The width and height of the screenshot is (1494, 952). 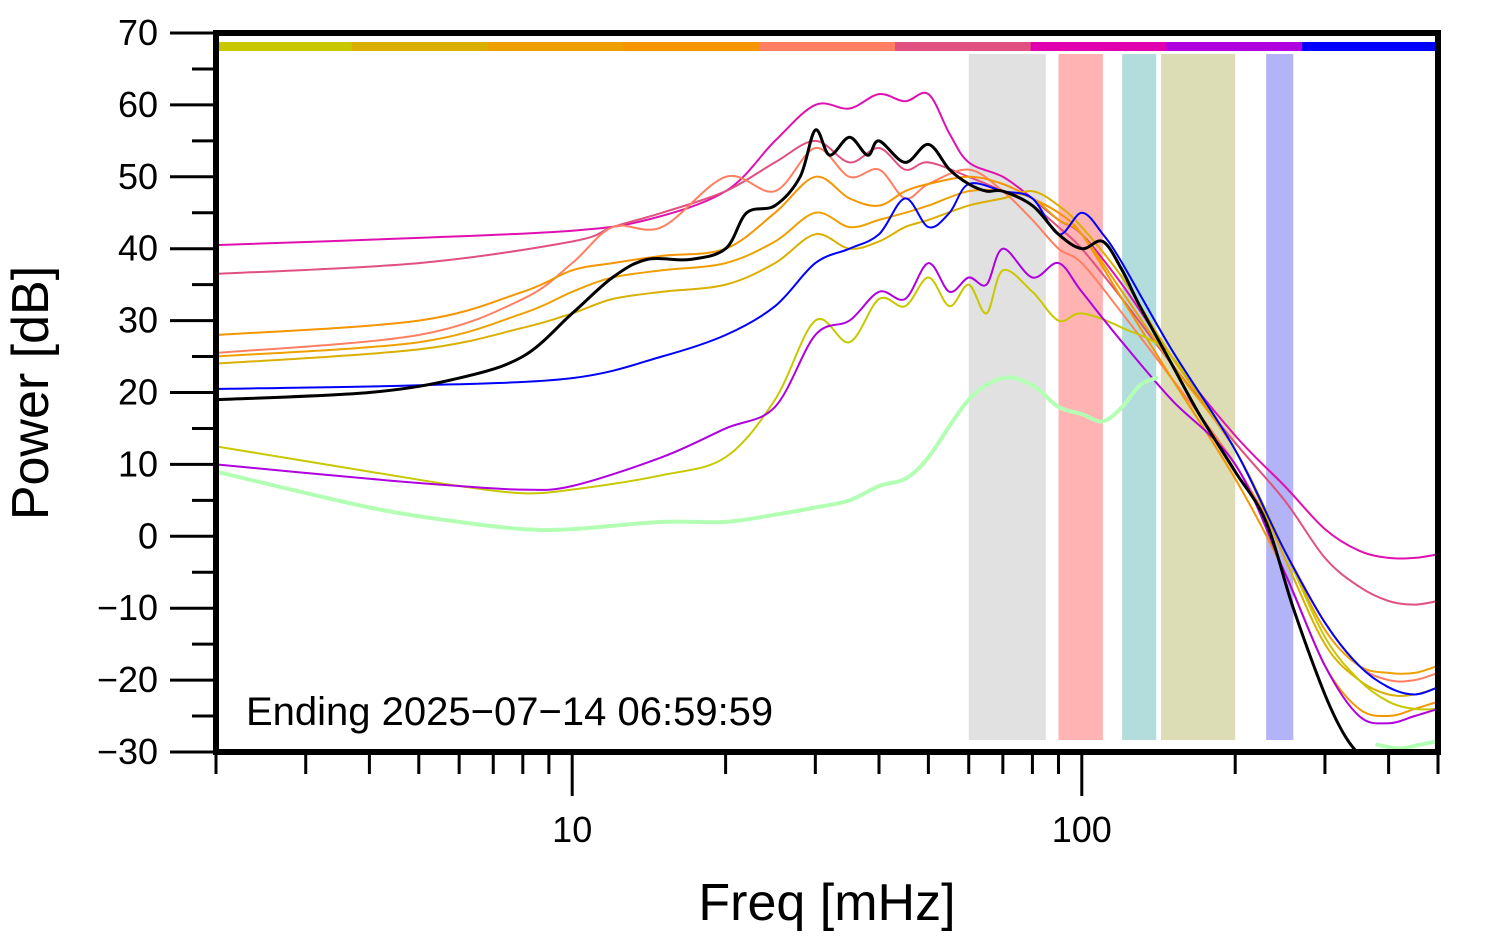 What do you see at coordinates (826, 903) in the screenshot?
I see `x-axis-title: Freq [mHz]` at bounding box center [826, 903].